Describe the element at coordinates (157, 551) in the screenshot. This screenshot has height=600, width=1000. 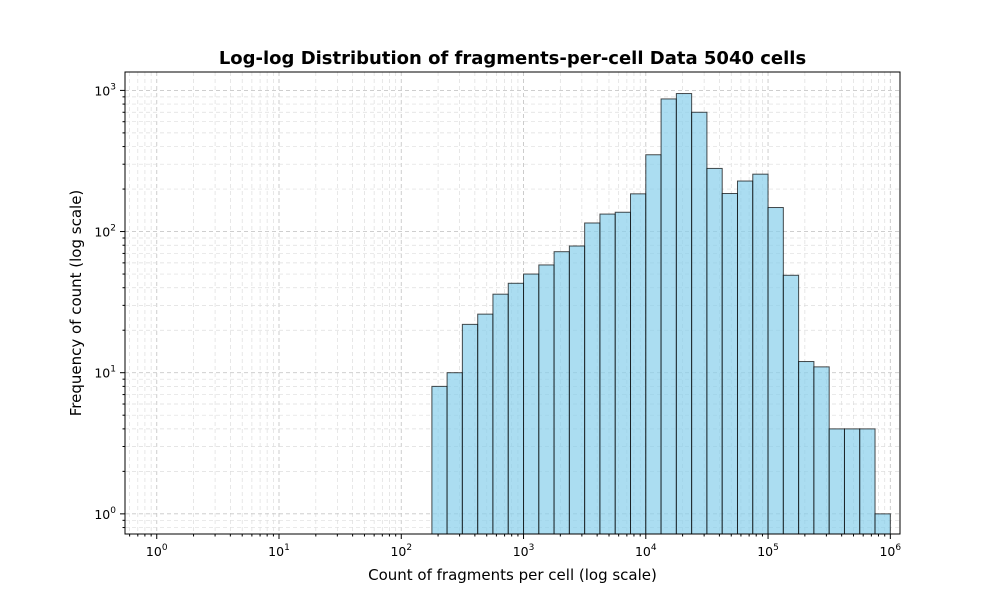
I see `x-tick-label: 100` at that location.